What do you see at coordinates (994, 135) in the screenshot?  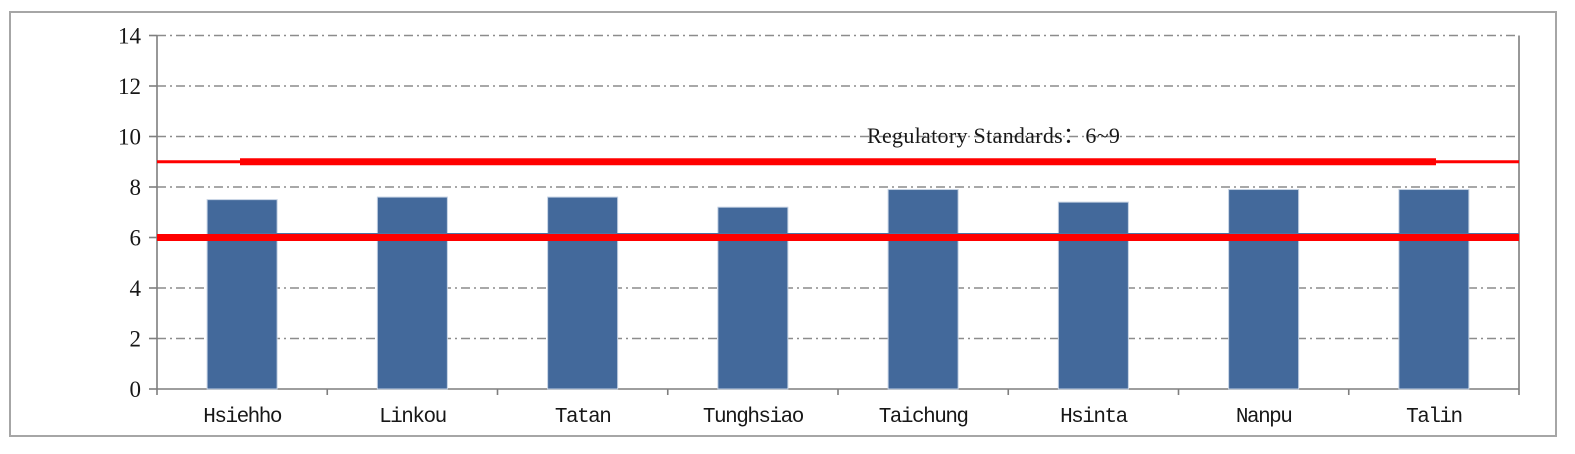 I see `regulatory-standards-annotation: Regulatory Standards：6~9` at bounding box center [994, 135].